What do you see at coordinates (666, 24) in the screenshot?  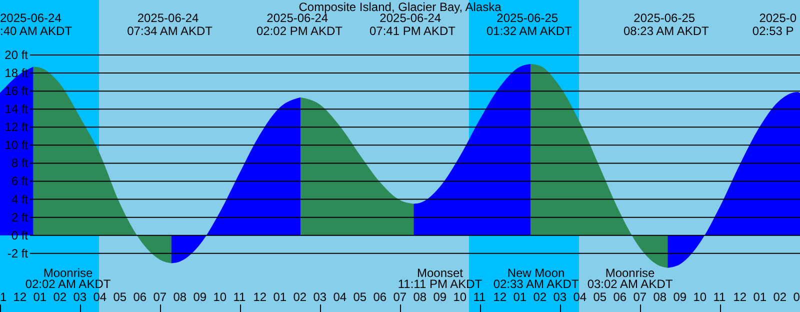 I see `annotation: 2025-06-25 08:23 AM AKDT` at bounding box center [666, 24].